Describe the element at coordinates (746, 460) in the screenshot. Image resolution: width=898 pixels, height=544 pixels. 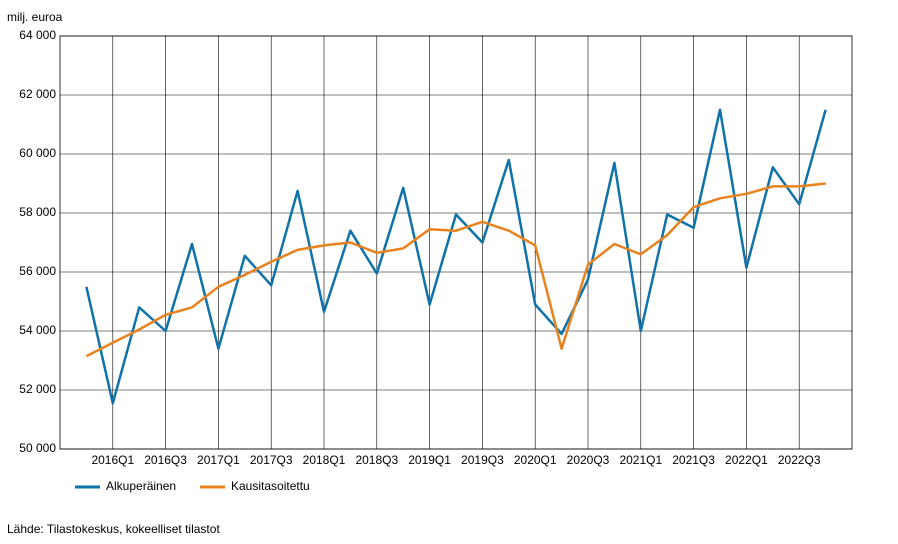
I see `x-tick-label: 2022Q1` at that location.